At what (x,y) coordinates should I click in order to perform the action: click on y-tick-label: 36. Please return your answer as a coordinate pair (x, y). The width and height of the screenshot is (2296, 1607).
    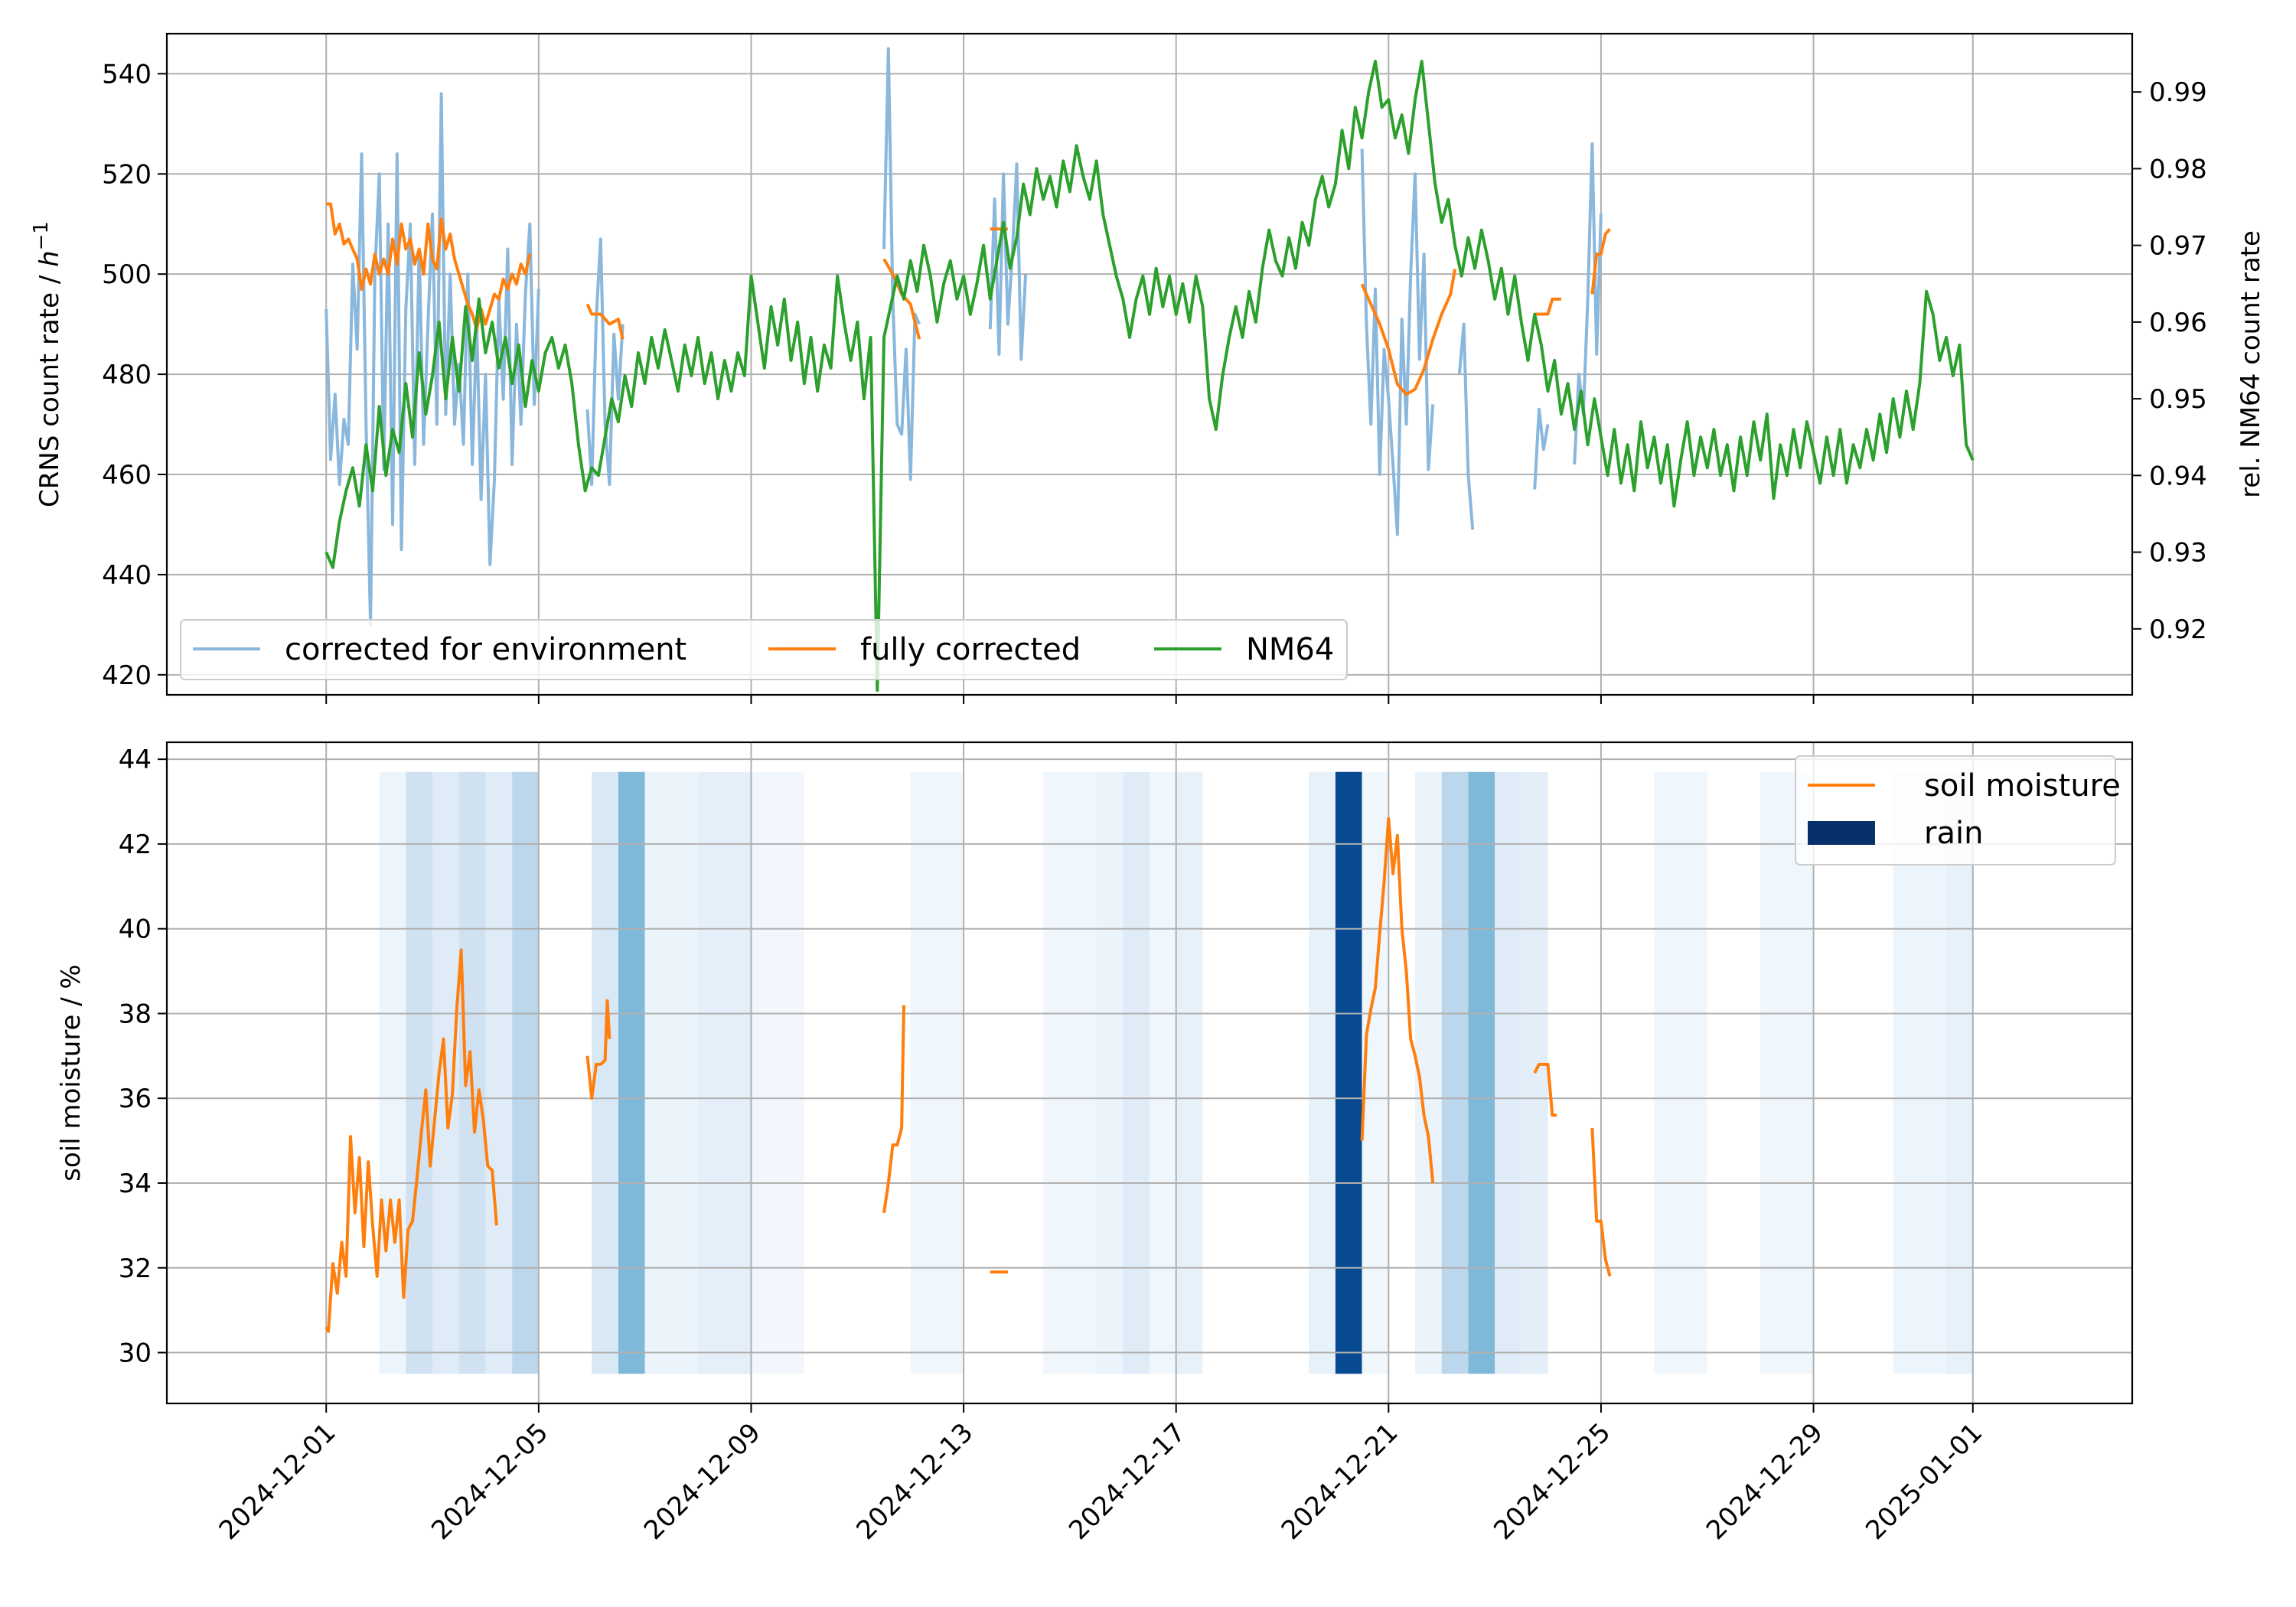
    Looking at the image, I should click on (135, 1099).